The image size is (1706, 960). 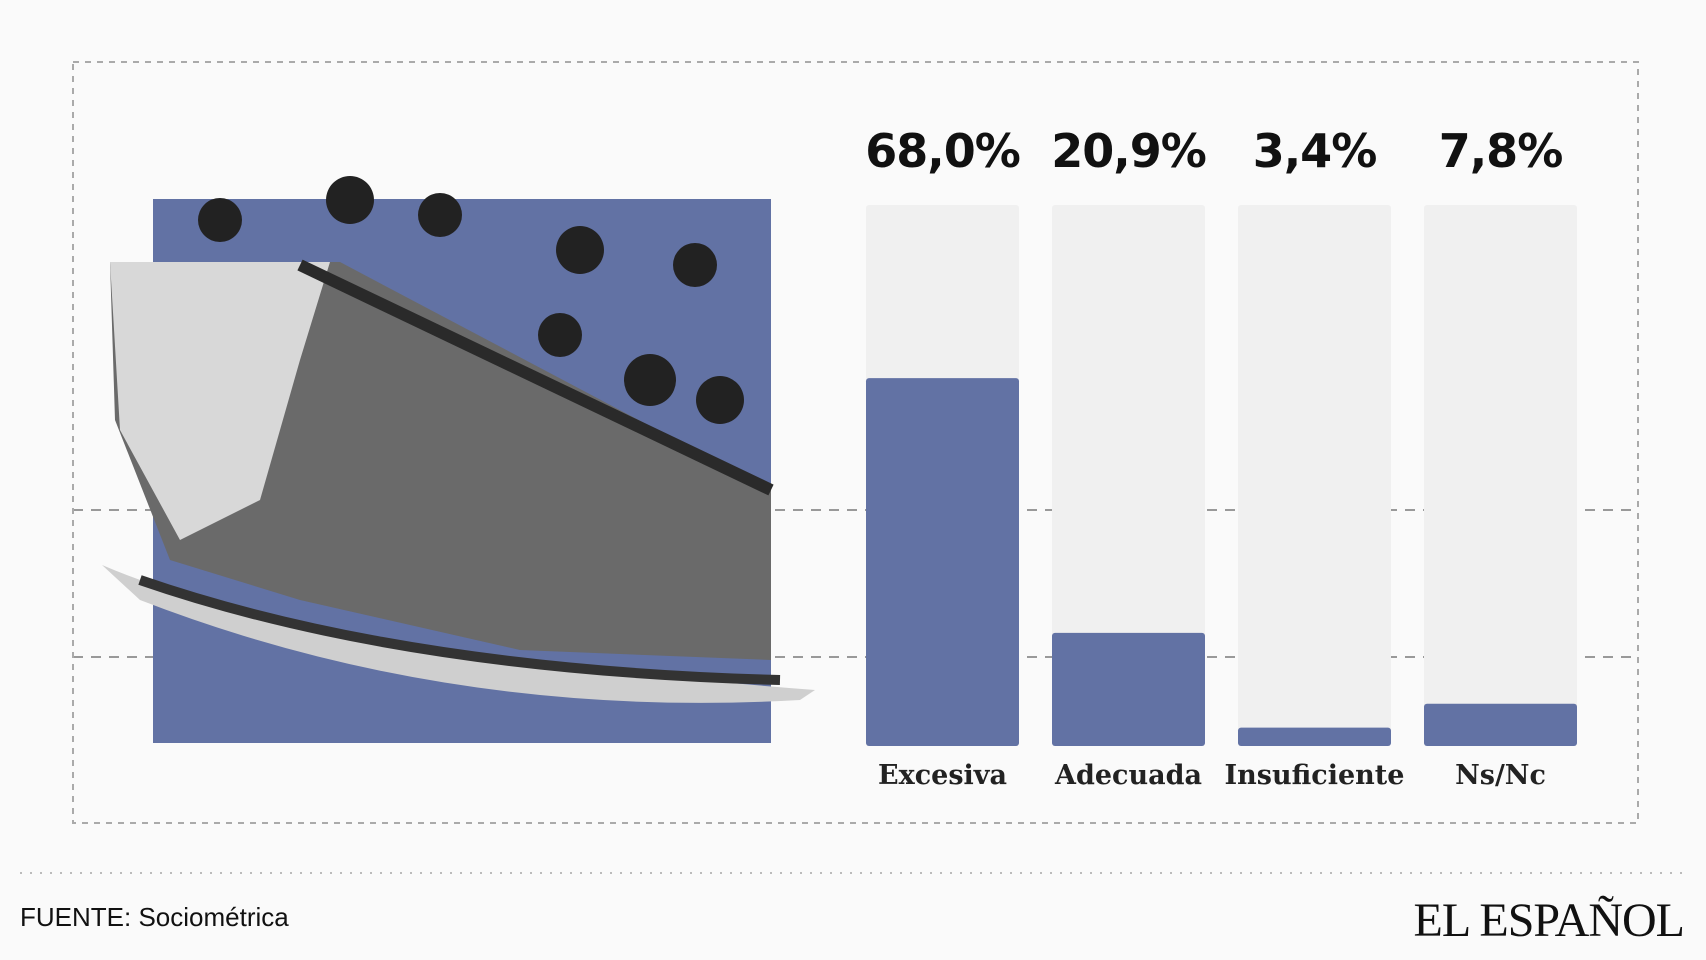 I want to click on category-label: Ns/Nc, so click(x=1500, y=775).